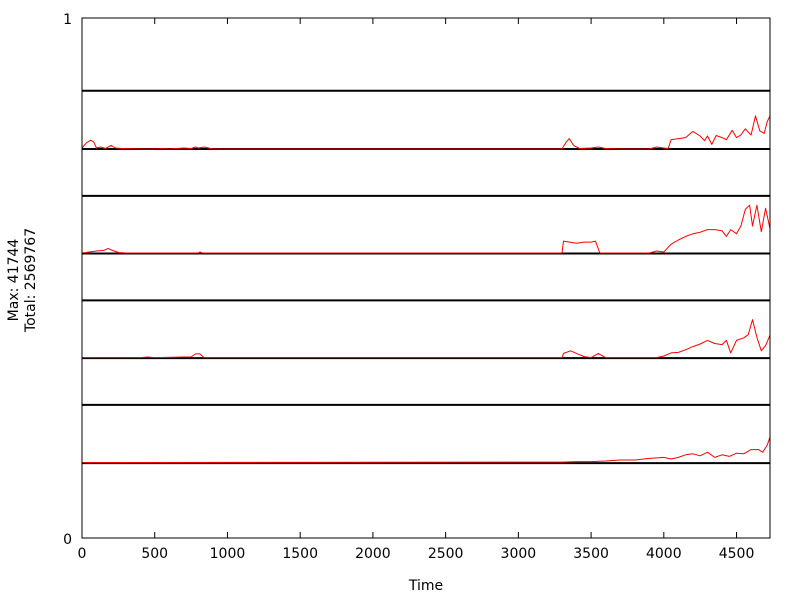 The width and height of the screenshot is (800, 600). Describe the element at coordinates (300, 554) in the screenshot. I see `x-tick-label-1500: 1500` at that location.